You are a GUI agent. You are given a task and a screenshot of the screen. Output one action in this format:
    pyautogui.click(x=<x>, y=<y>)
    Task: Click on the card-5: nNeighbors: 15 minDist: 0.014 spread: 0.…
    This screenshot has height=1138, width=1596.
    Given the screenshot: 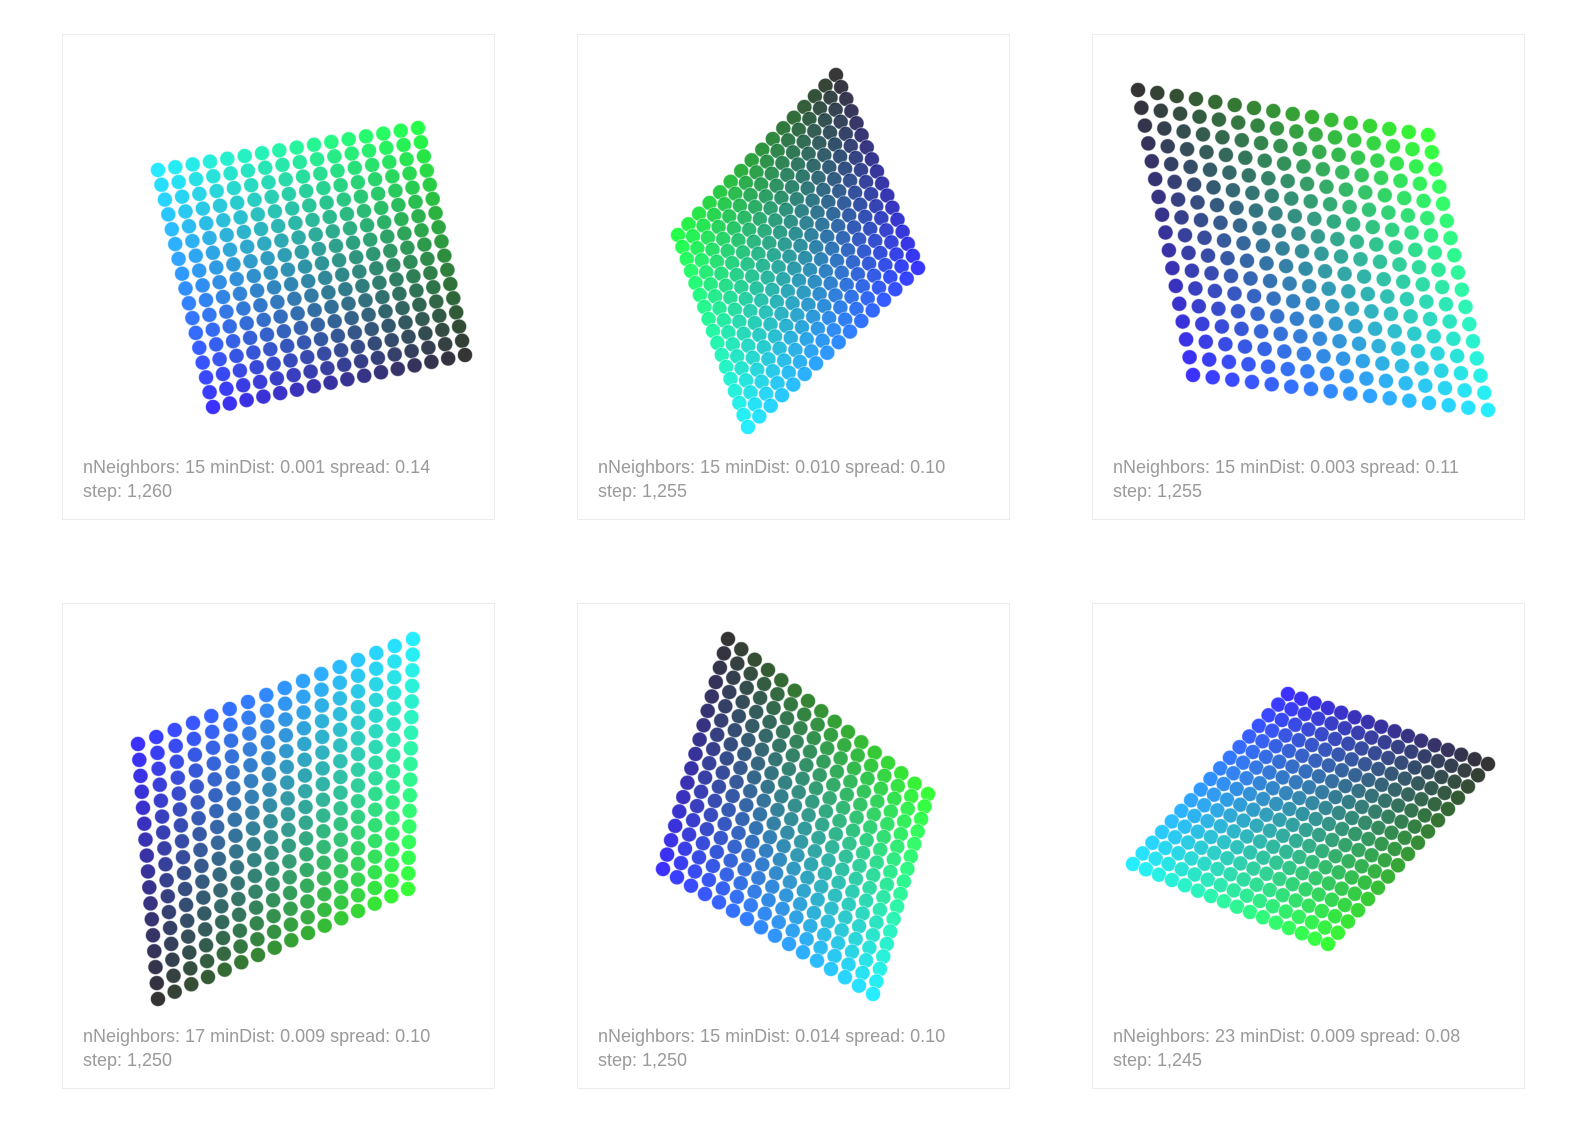 What is the action you would take?
    pyautogui.click(x=793, y=846)
    